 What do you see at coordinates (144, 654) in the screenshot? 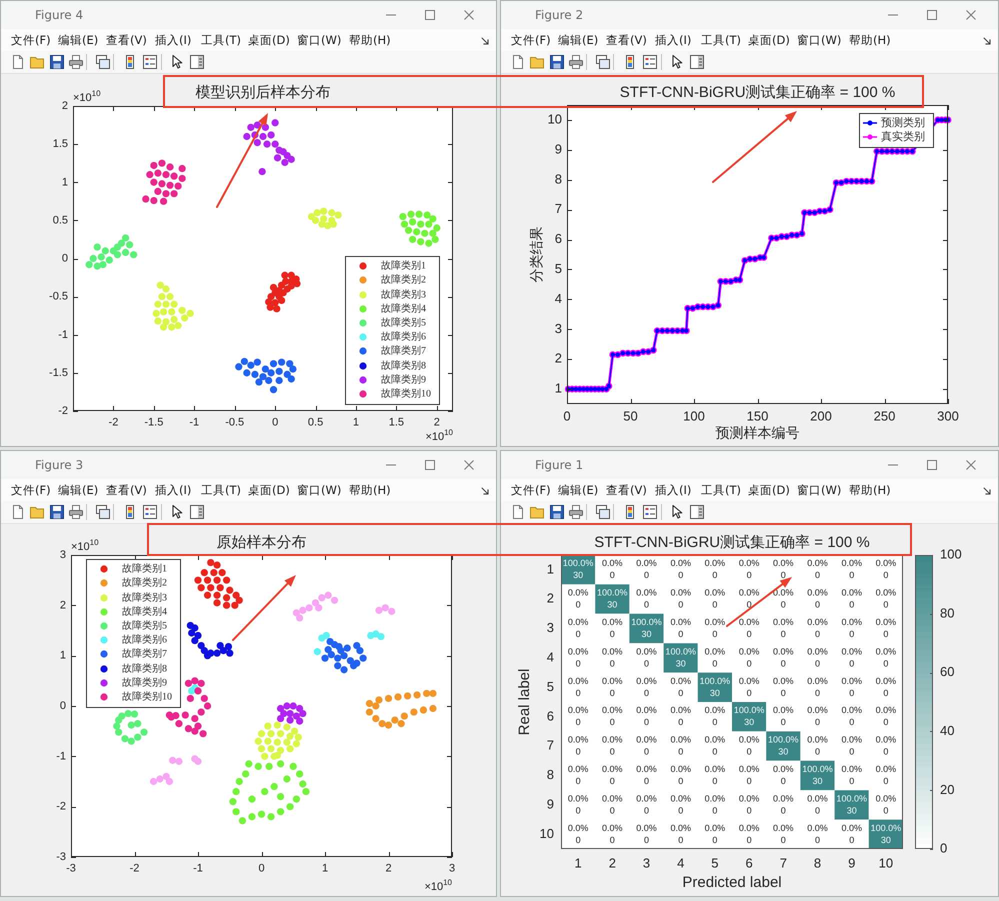
I see `legend-label: 故障类别7` at bounding box center [144, 654].